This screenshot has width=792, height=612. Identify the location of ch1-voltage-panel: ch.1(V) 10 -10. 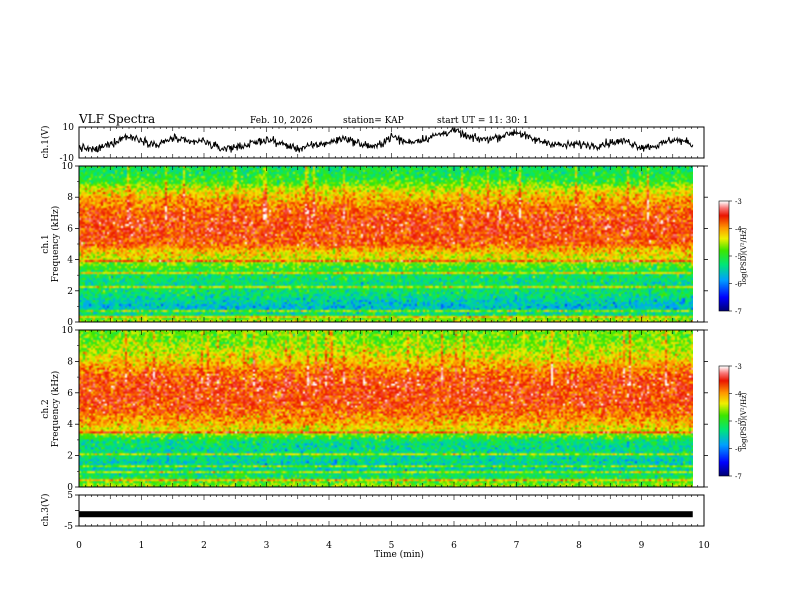
(372, 143).